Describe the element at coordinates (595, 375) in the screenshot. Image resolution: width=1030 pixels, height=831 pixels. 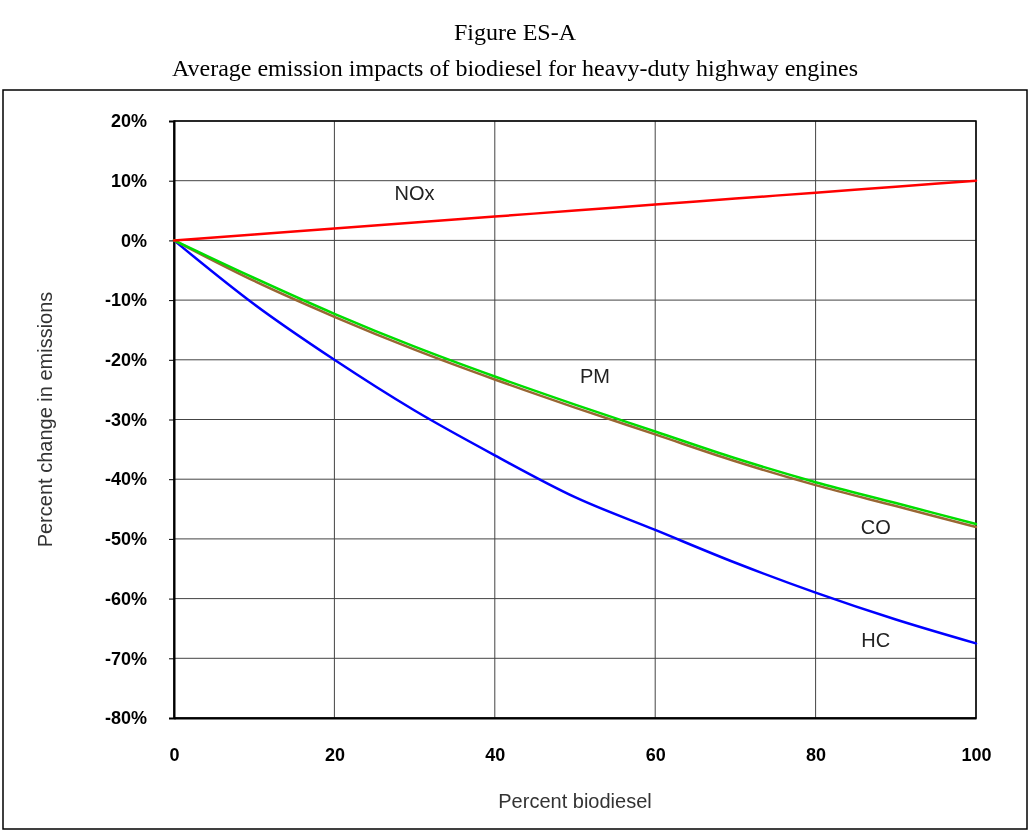
I see `series-label: PM` at that location.